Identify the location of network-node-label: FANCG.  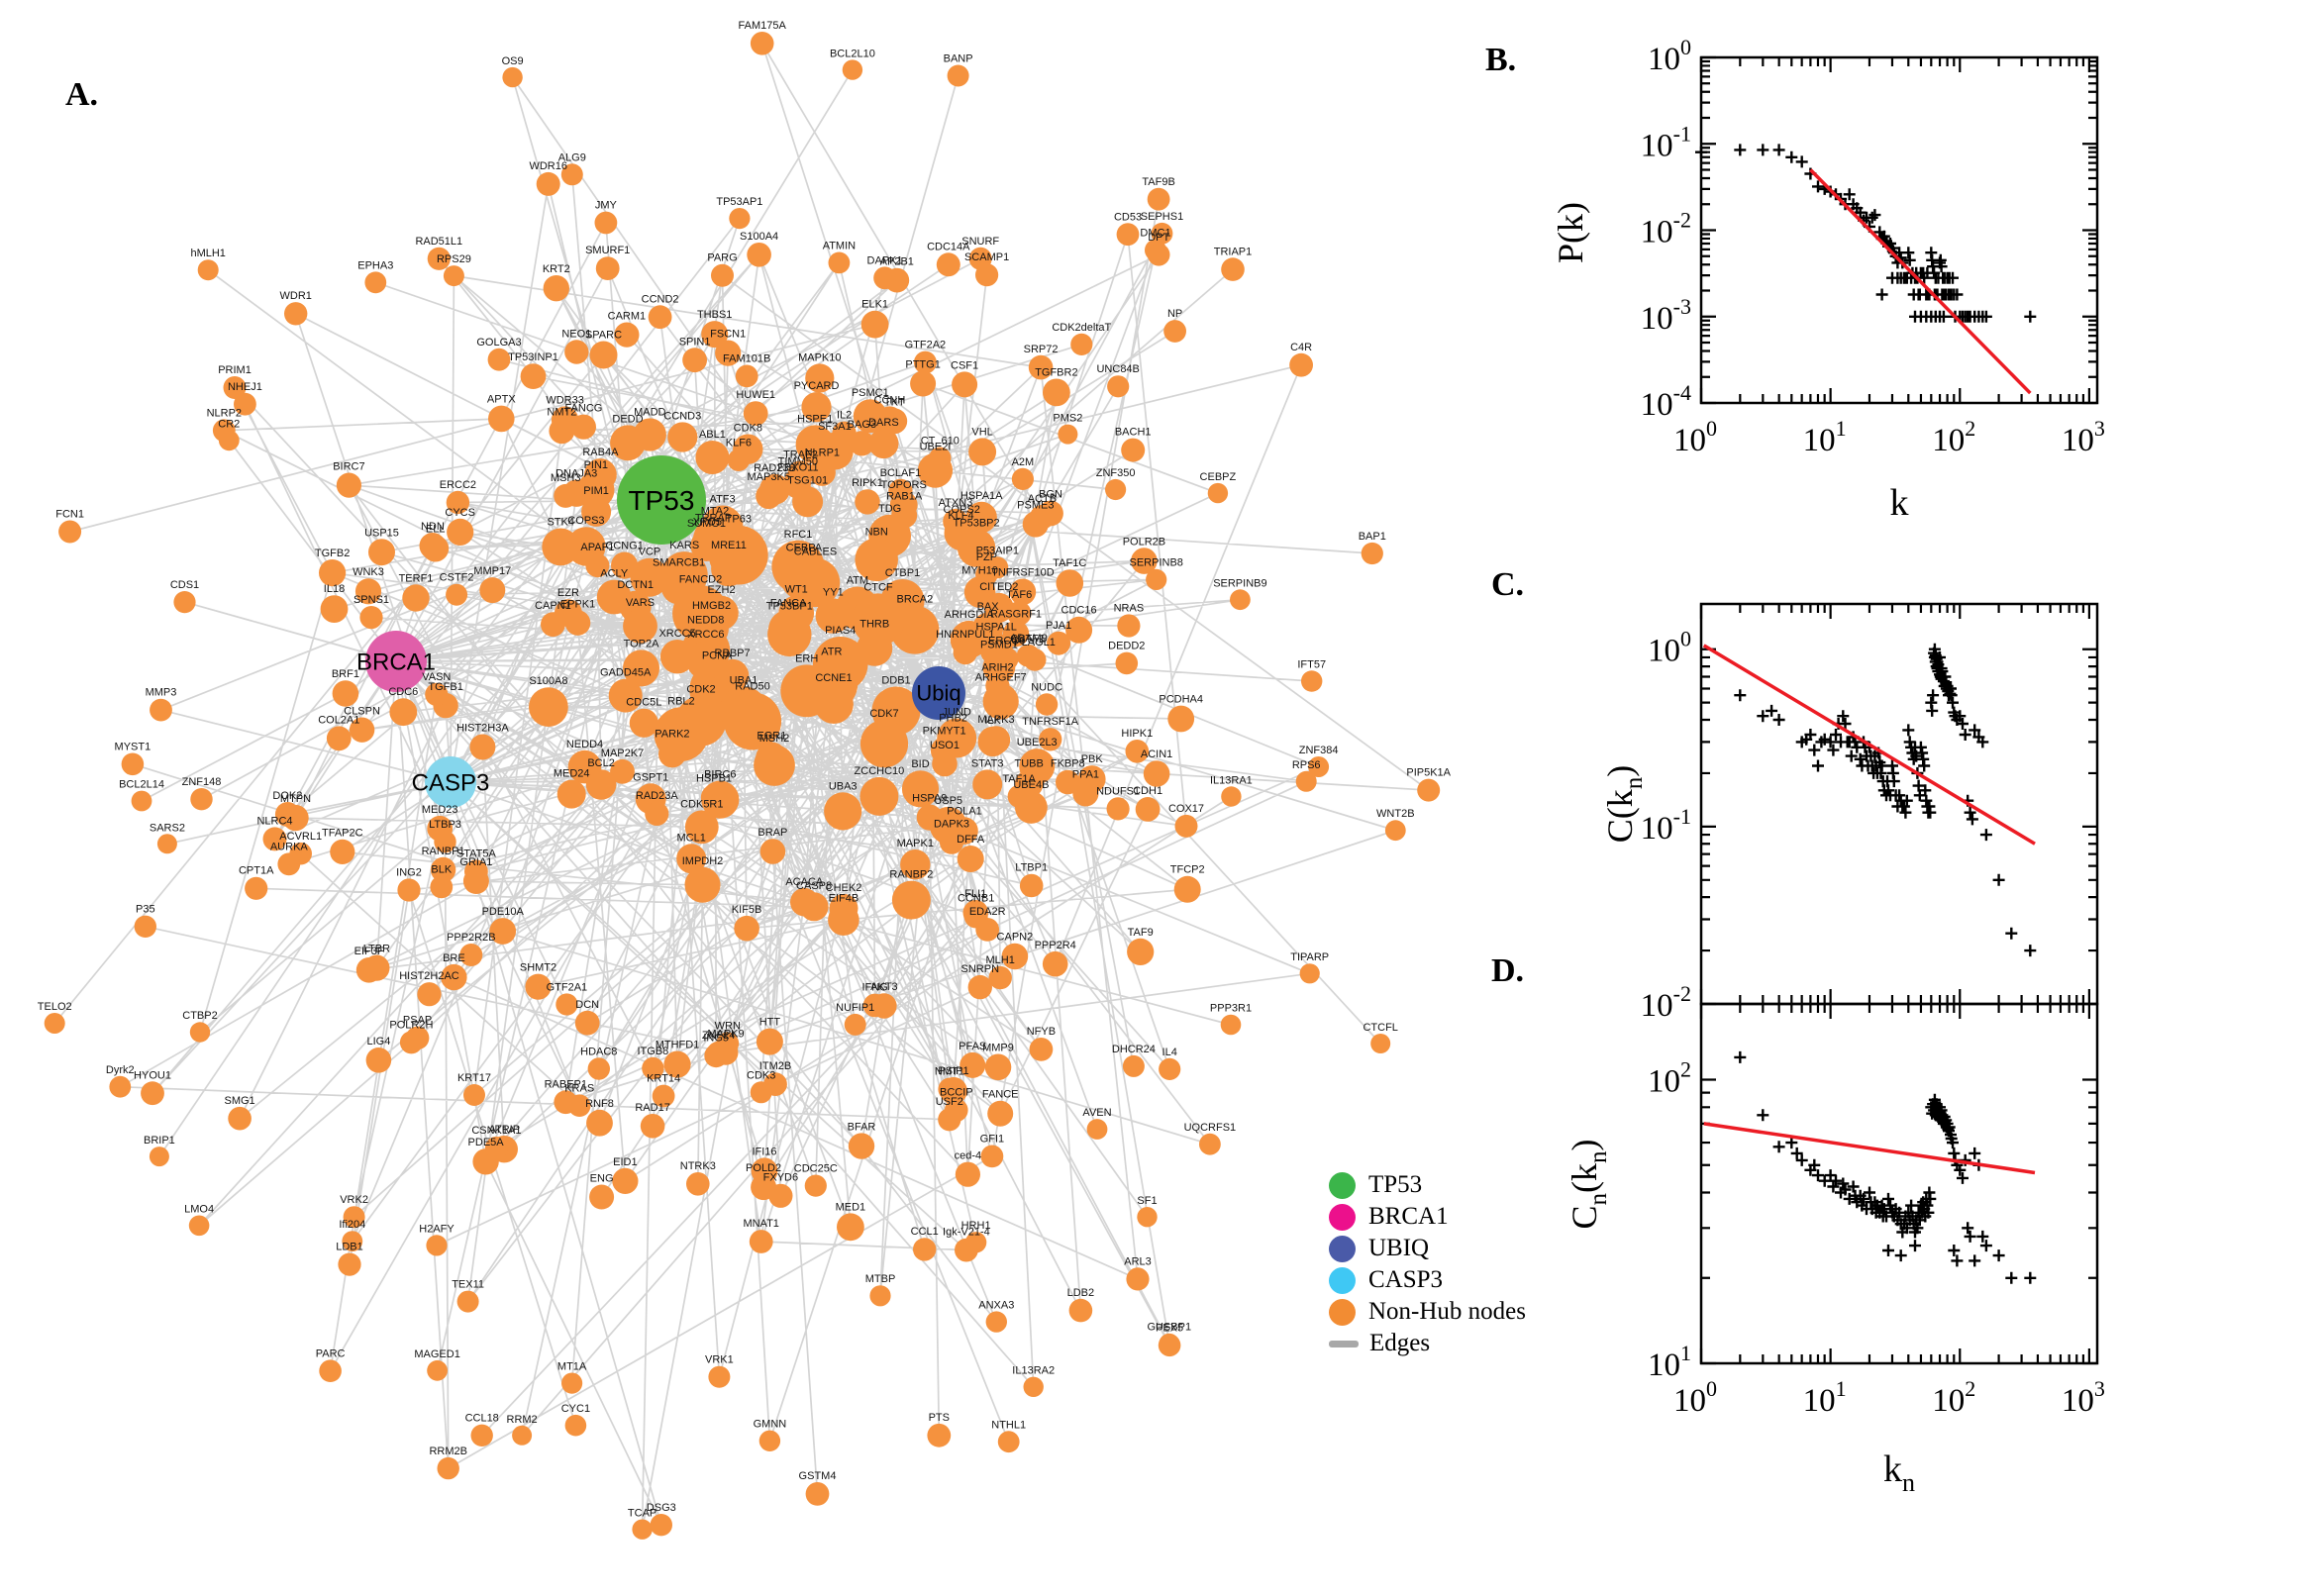
(583, 409).